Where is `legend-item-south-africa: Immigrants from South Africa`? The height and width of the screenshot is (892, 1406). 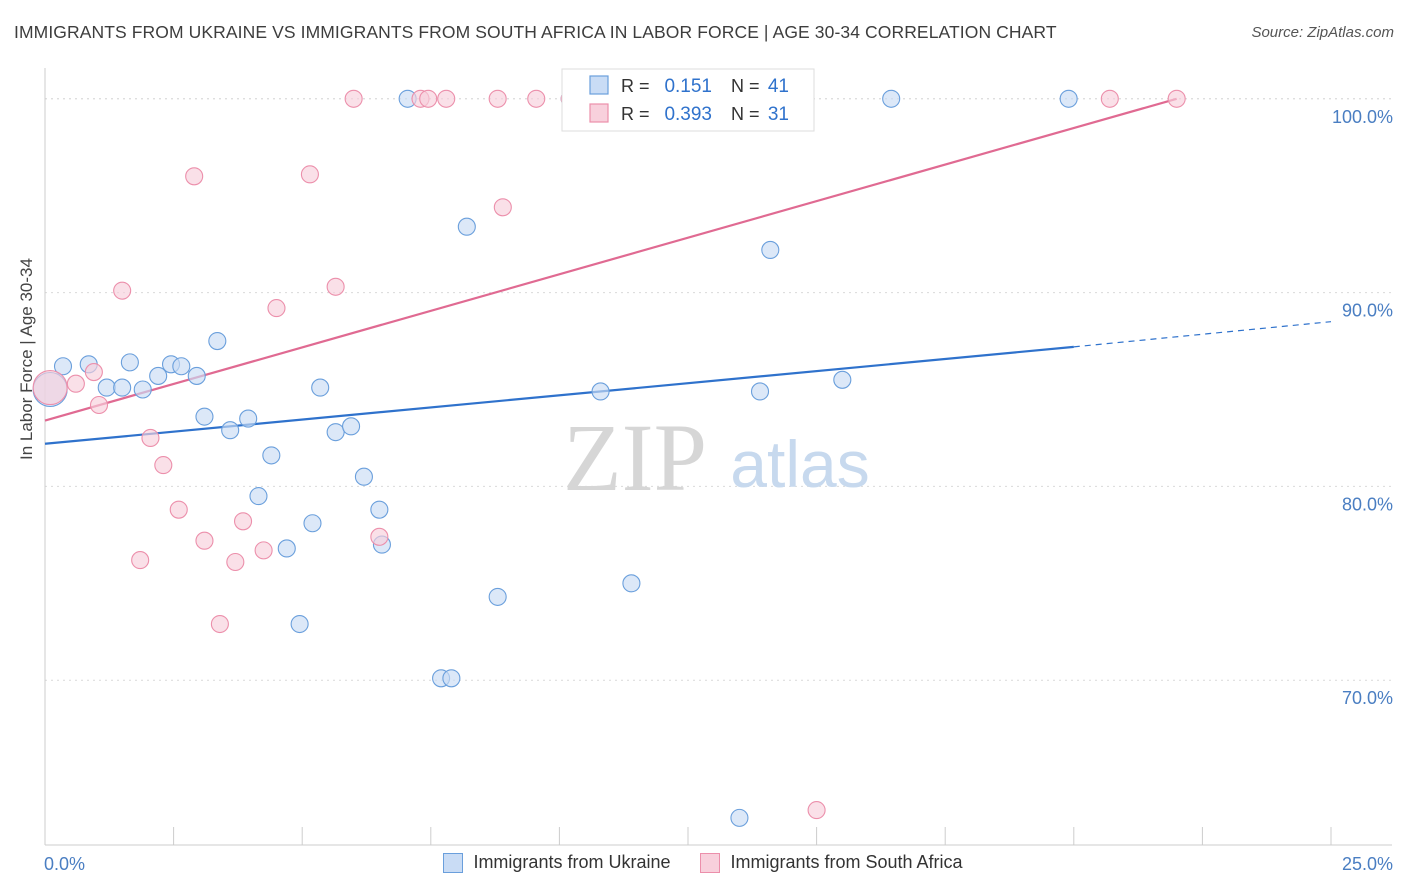 legend-item-south-africa: Immigrants from South Africa is located at coordinates (831, 862).